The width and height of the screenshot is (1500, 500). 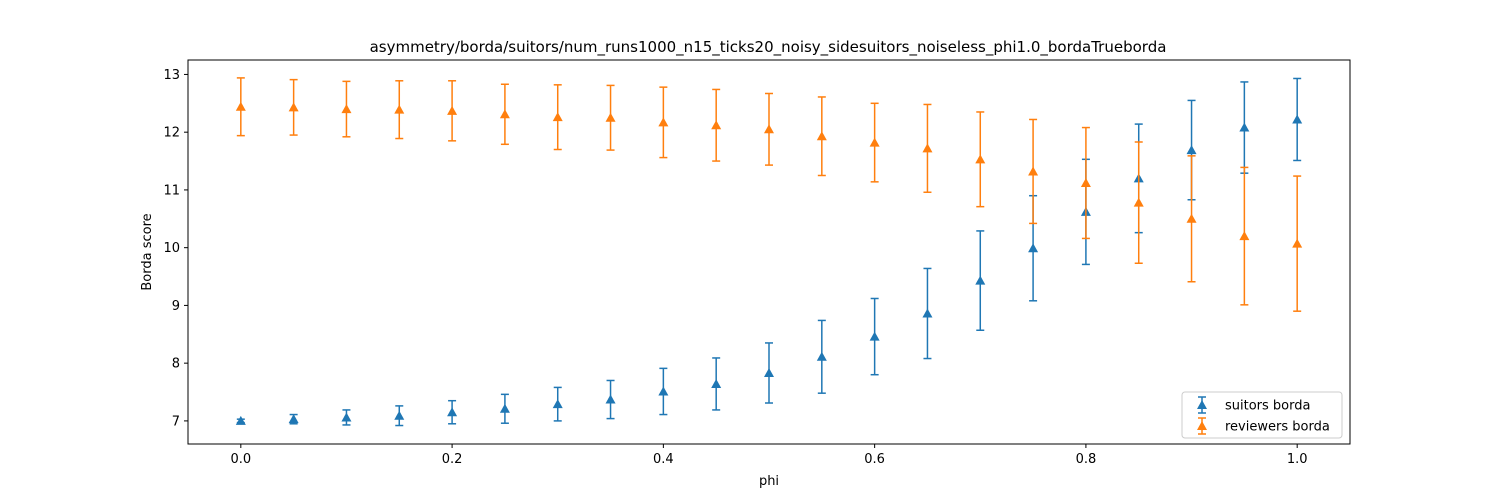 What do you see at coordinates (452, 459) in the screenshot?
I see `x-tick-label: 0.2` at bounding box center [452, 459].